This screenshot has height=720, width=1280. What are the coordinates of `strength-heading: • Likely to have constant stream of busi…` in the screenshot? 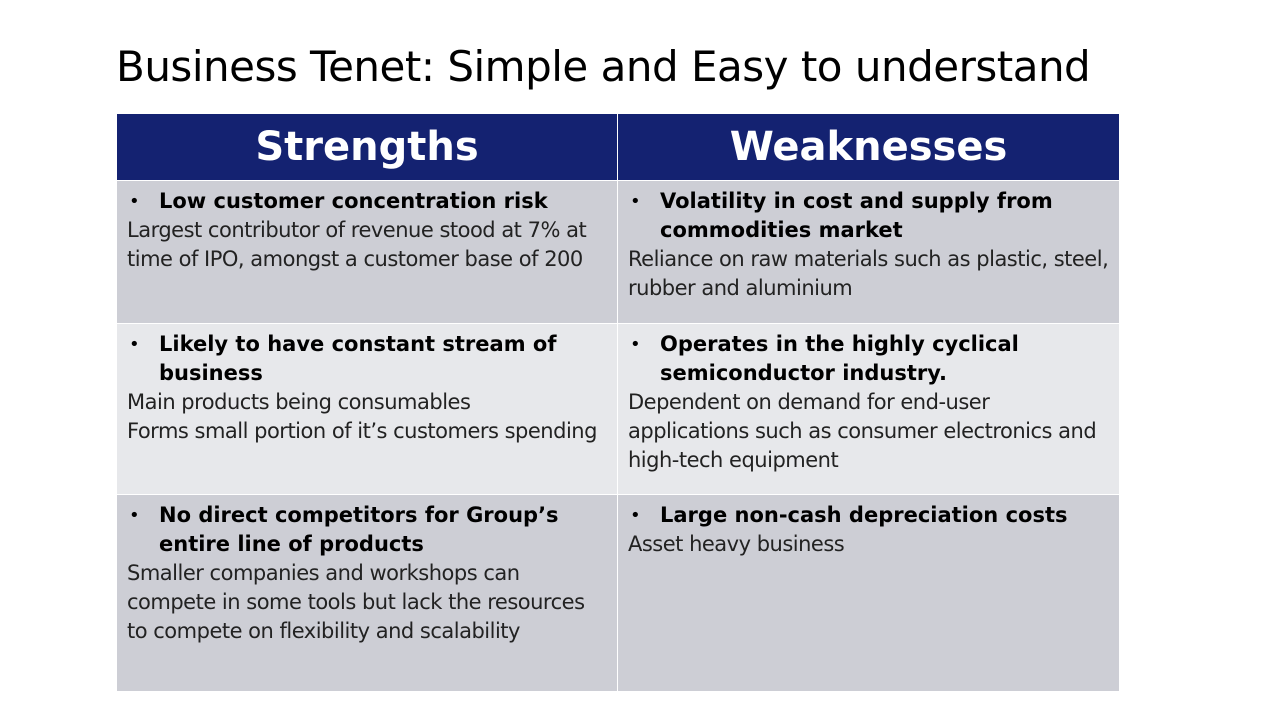 It's located at (343, 358).